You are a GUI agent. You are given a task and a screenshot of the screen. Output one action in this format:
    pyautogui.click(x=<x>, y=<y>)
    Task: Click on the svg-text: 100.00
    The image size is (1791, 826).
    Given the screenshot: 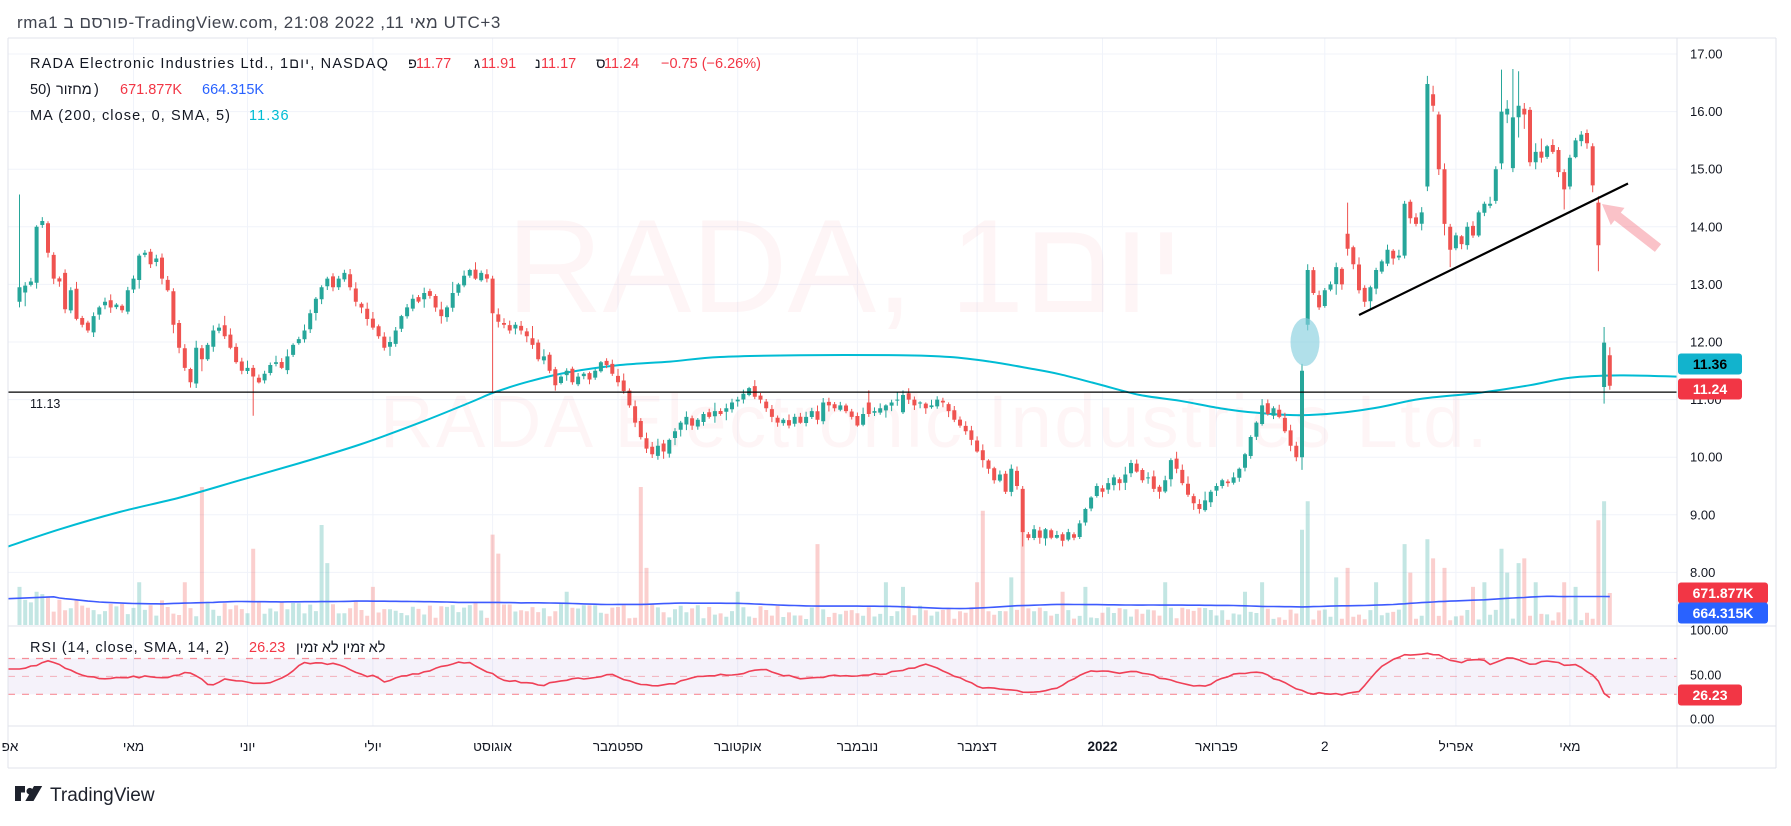 What is the action you would take?
    pyautogui.click(x=1709, y=631)
    